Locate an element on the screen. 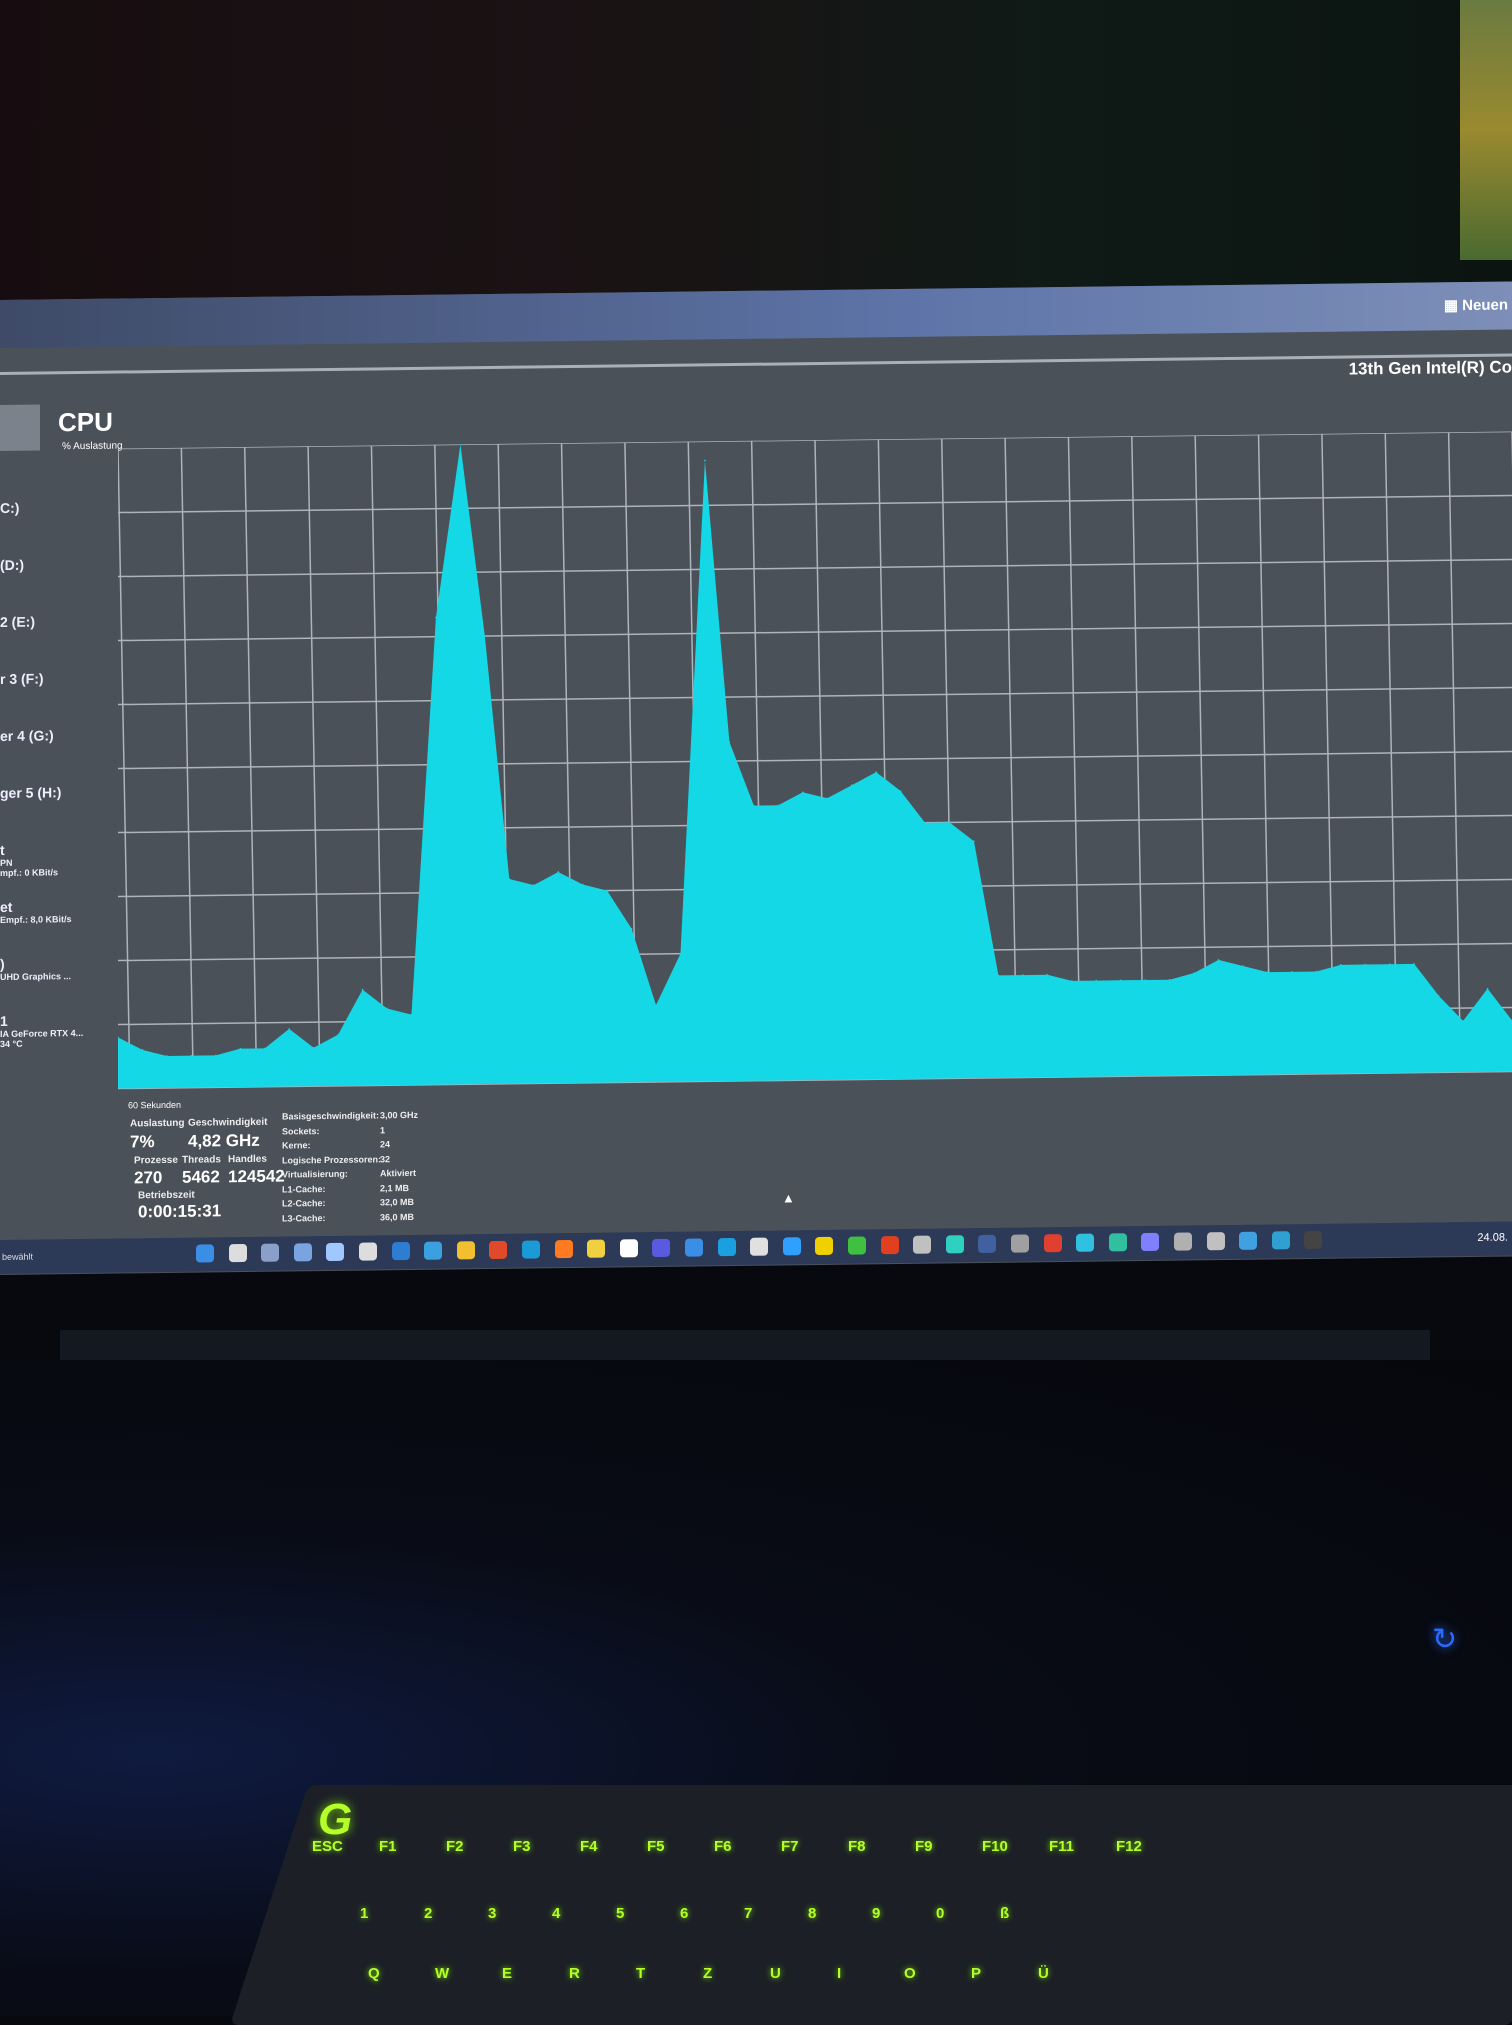 This screenshot has height=2025, width=1512. key: Ü is located at coordinates (1043, 1973).